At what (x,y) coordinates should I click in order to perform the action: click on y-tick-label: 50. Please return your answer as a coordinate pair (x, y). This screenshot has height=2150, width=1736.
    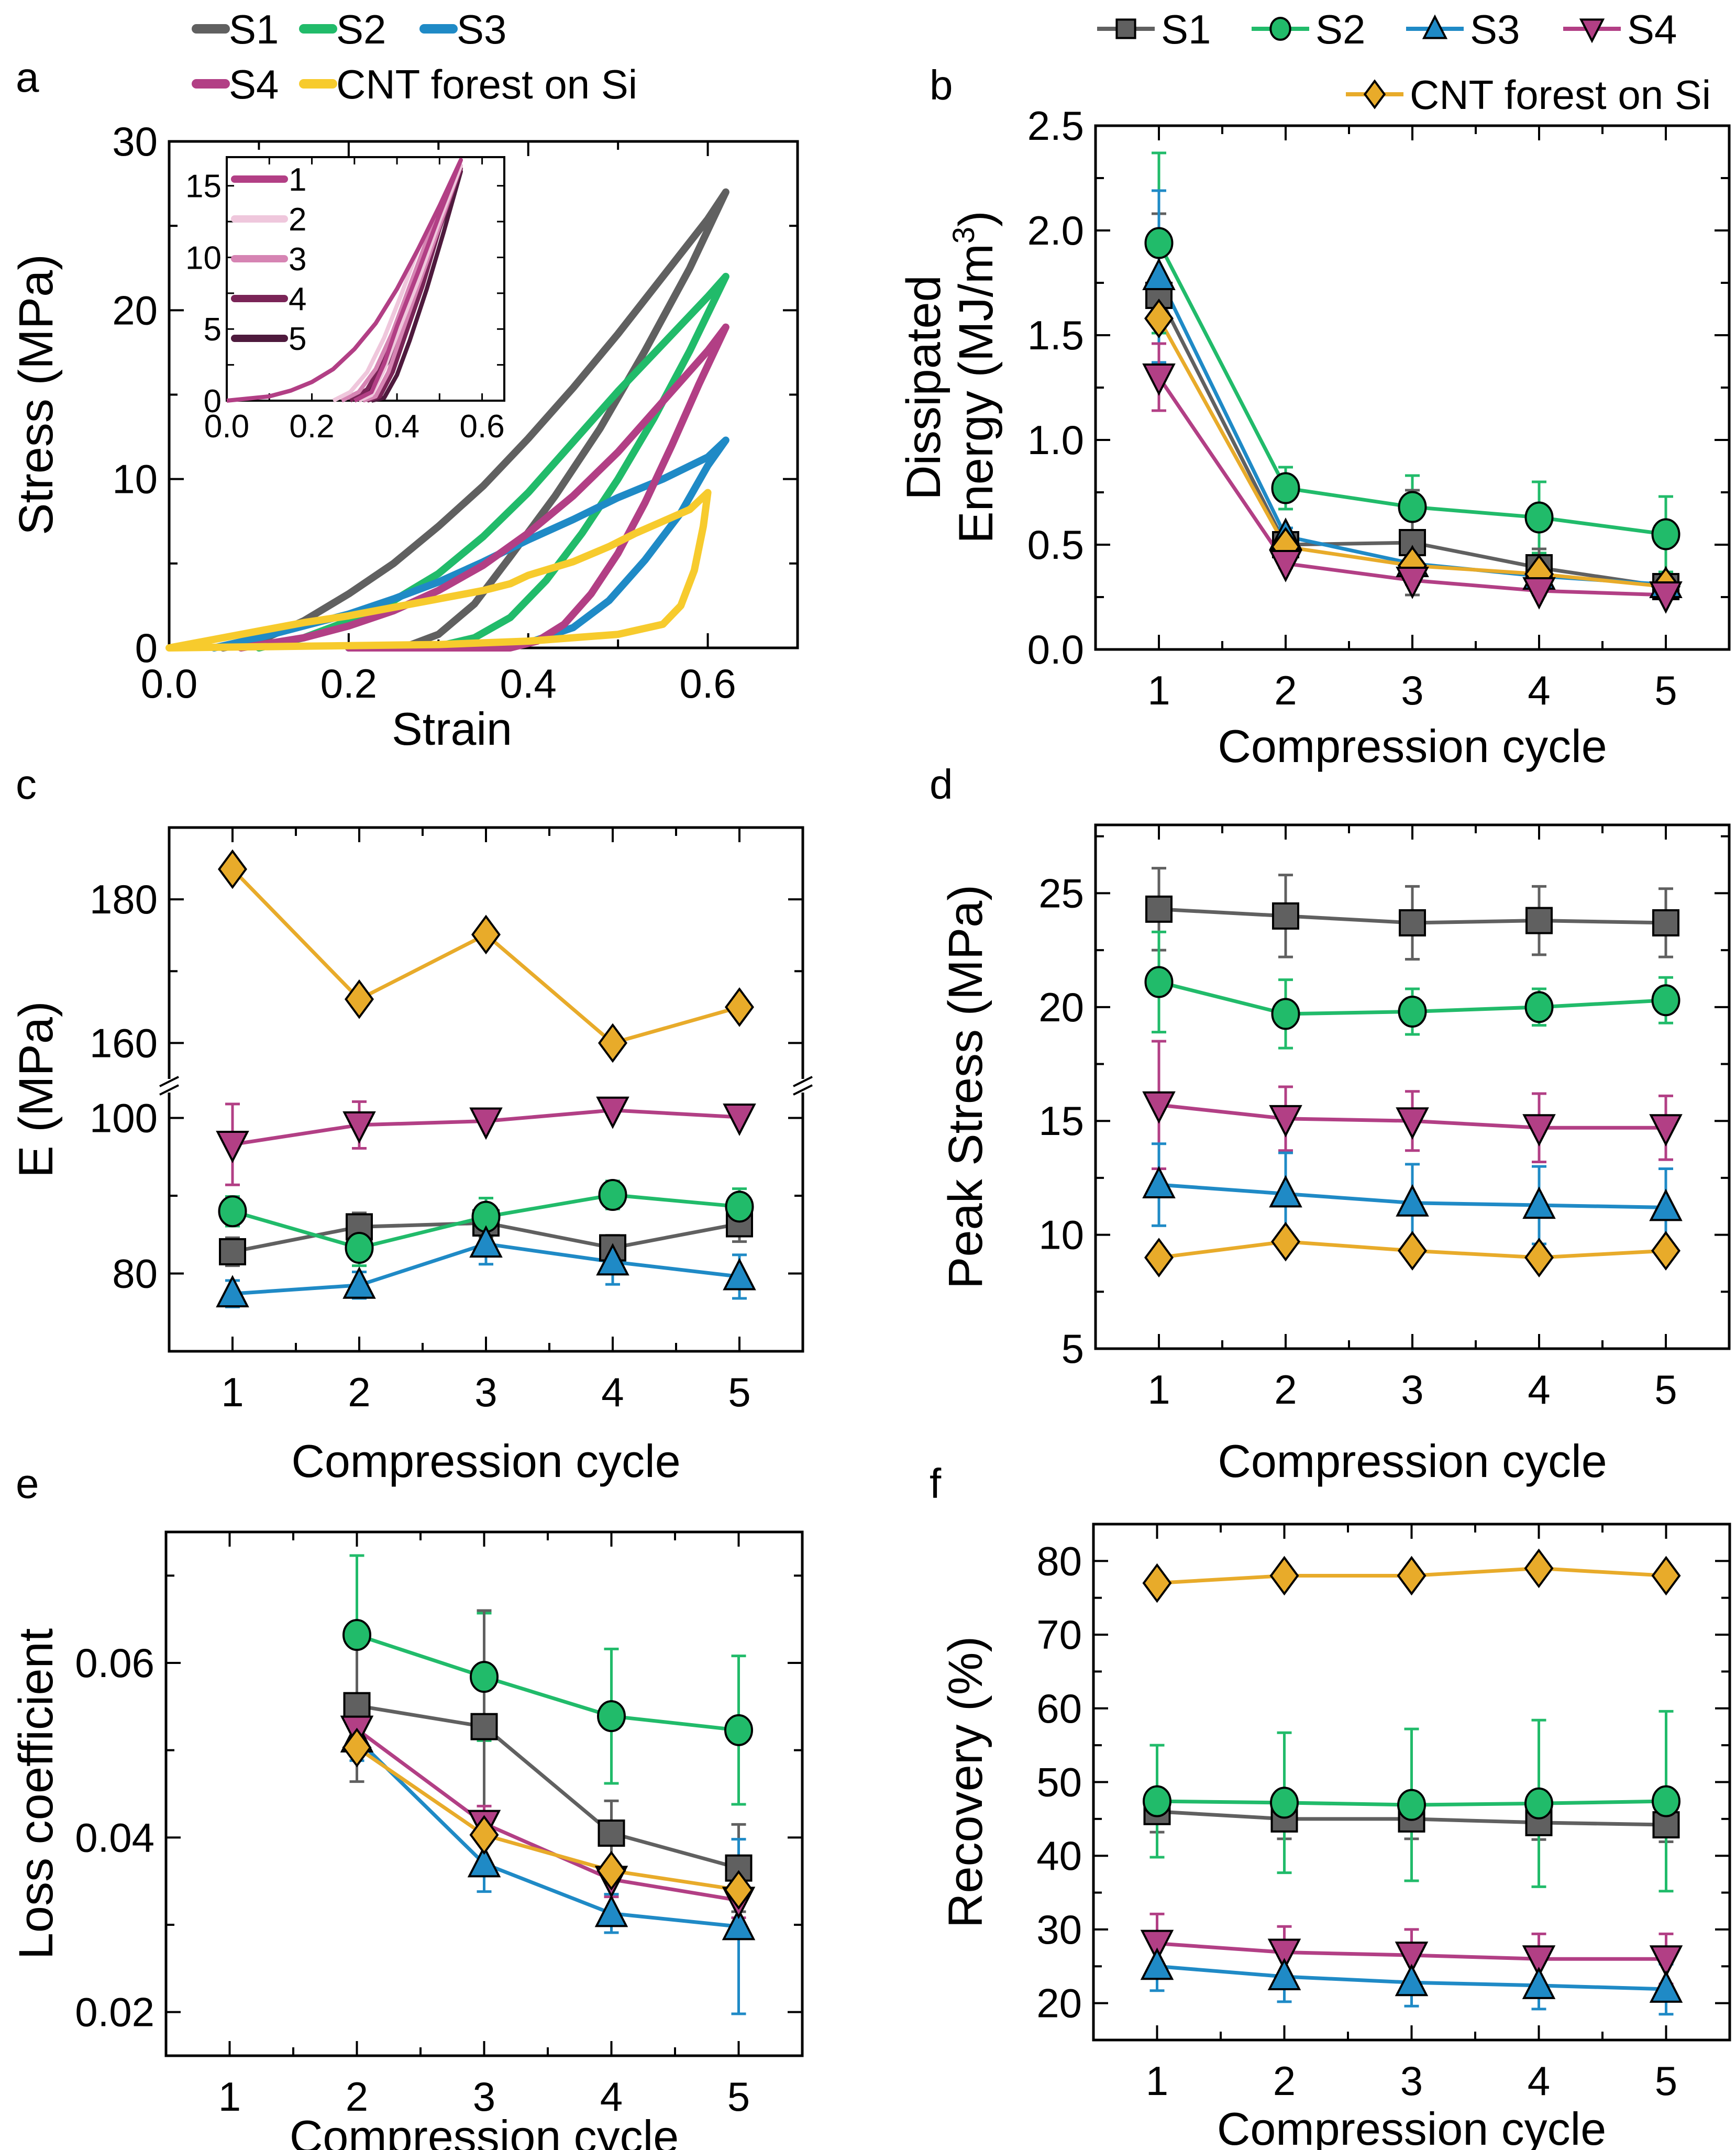
    Looking at the image, I should click on (1059, 1782).